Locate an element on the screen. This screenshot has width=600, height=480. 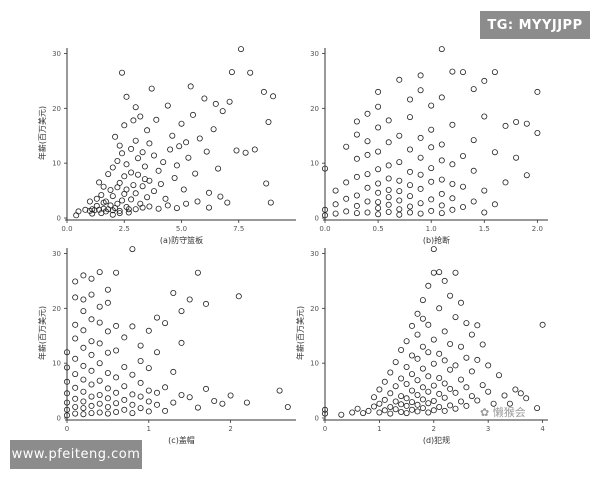
x-tick-label: 3 is located at coordinates (488, 429).